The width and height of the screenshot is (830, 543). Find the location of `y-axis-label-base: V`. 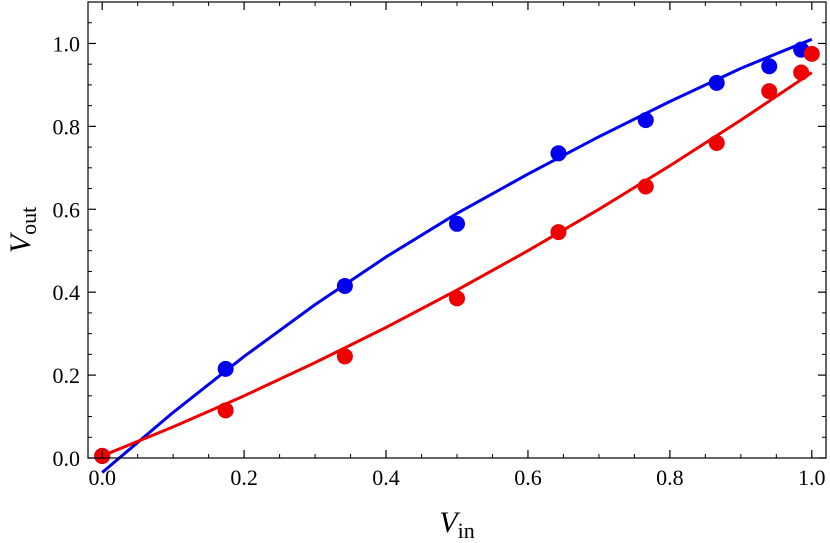

y-axis-label-base: V is located at coordinates (20, 242).